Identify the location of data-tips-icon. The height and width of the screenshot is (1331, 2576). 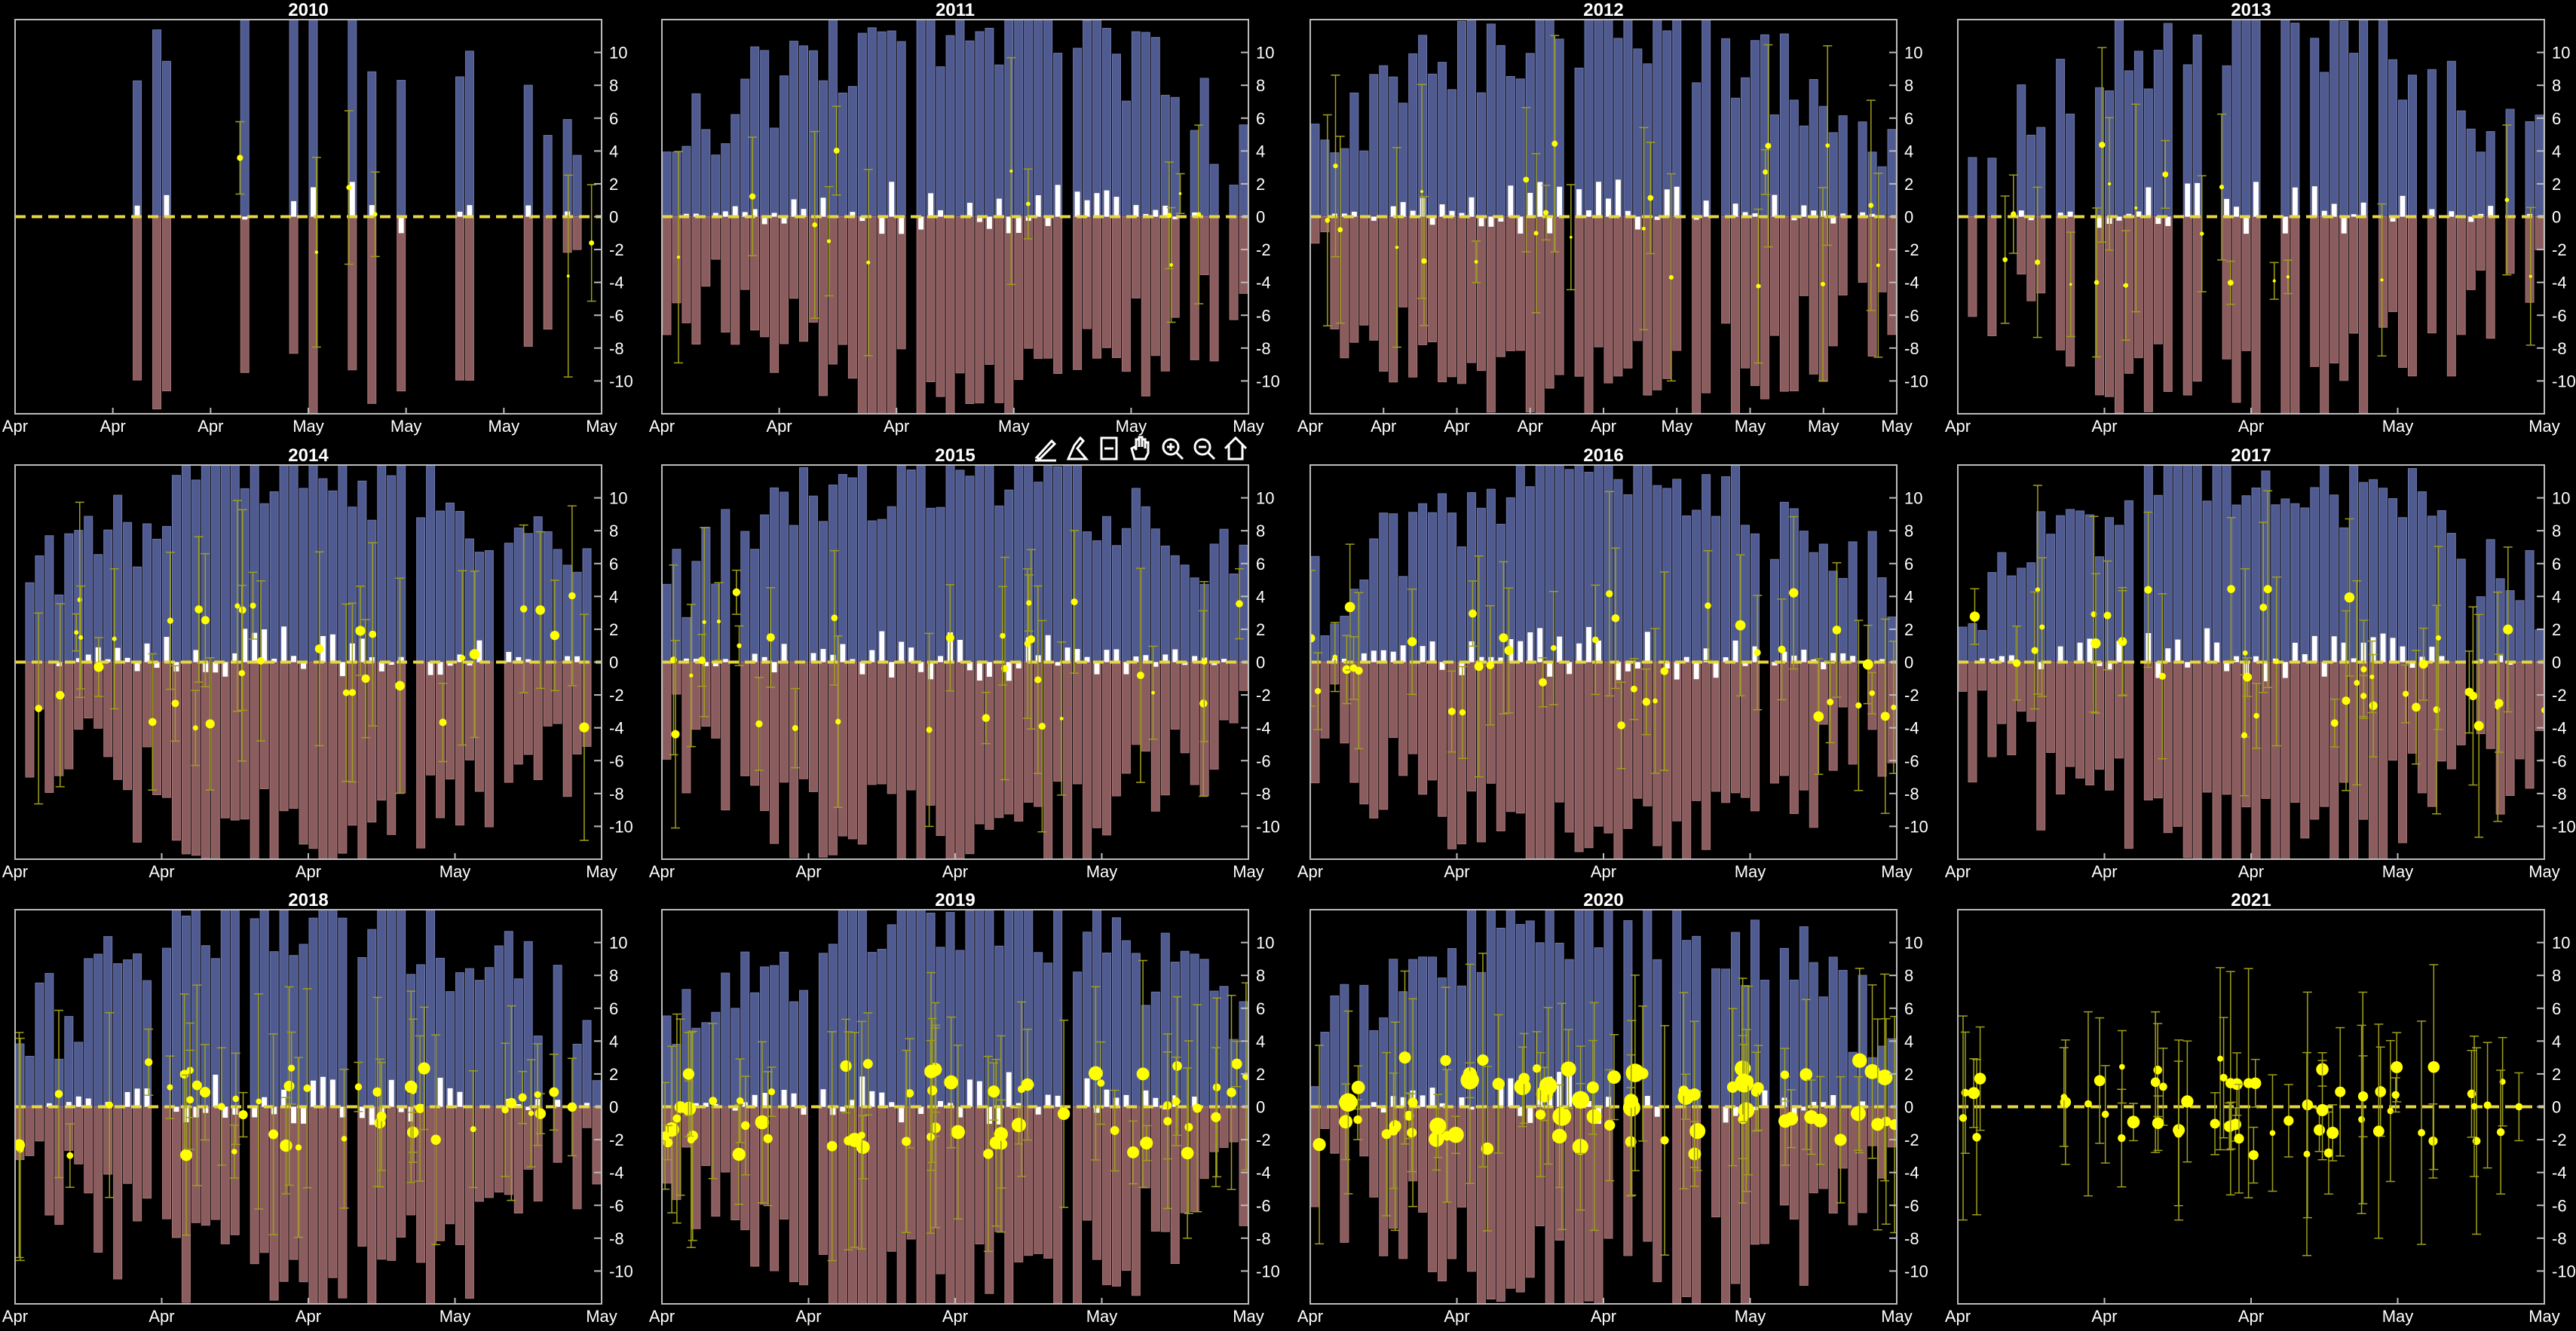
(1077, 449).